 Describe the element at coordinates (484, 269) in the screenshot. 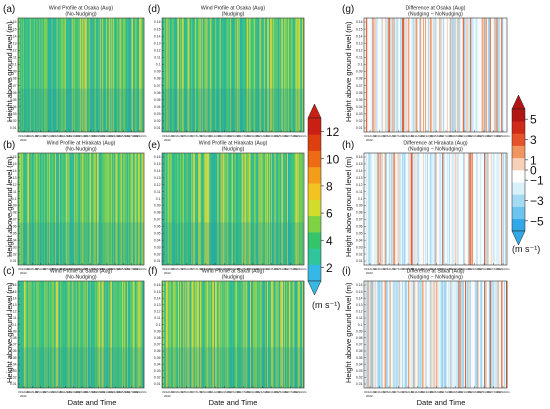

I see `xtick-label-h-12: 0025AUG` at that location.